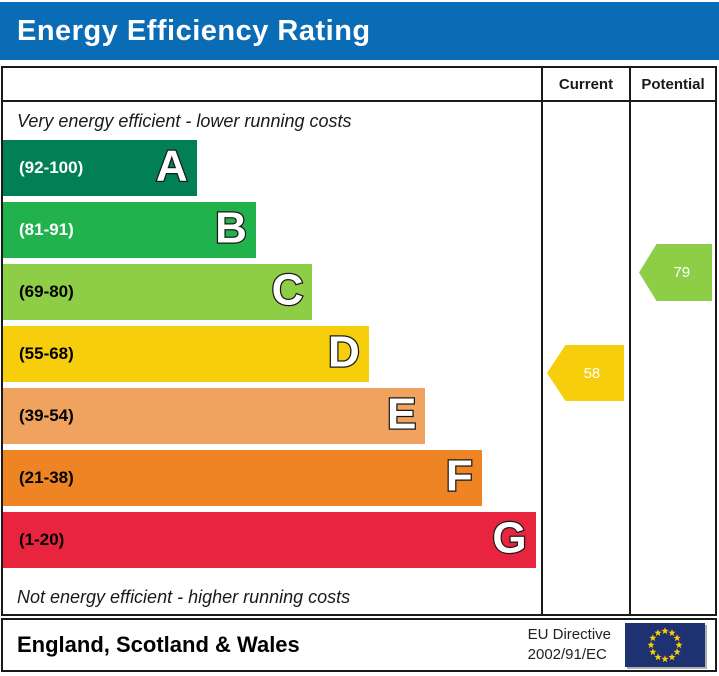 This screenshot has height=676, width=719. I want to click on region-label: England, Scotland & Wales, so click(158, 644).